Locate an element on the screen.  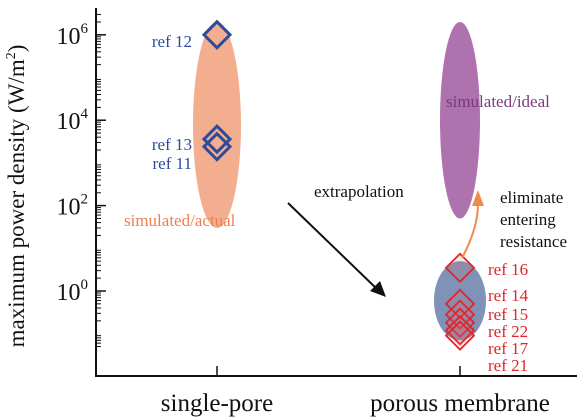
y-tick-exponent: 0 is located at coordinates (85, 285).